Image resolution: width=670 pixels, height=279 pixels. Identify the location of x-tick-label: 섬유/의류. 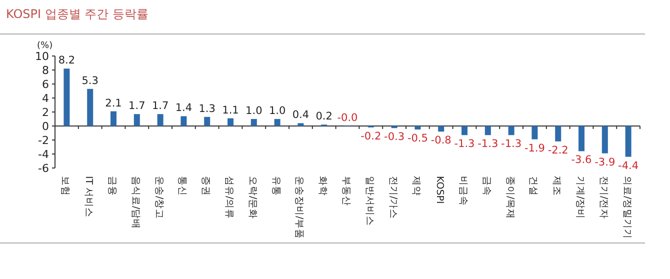
(229, 198).